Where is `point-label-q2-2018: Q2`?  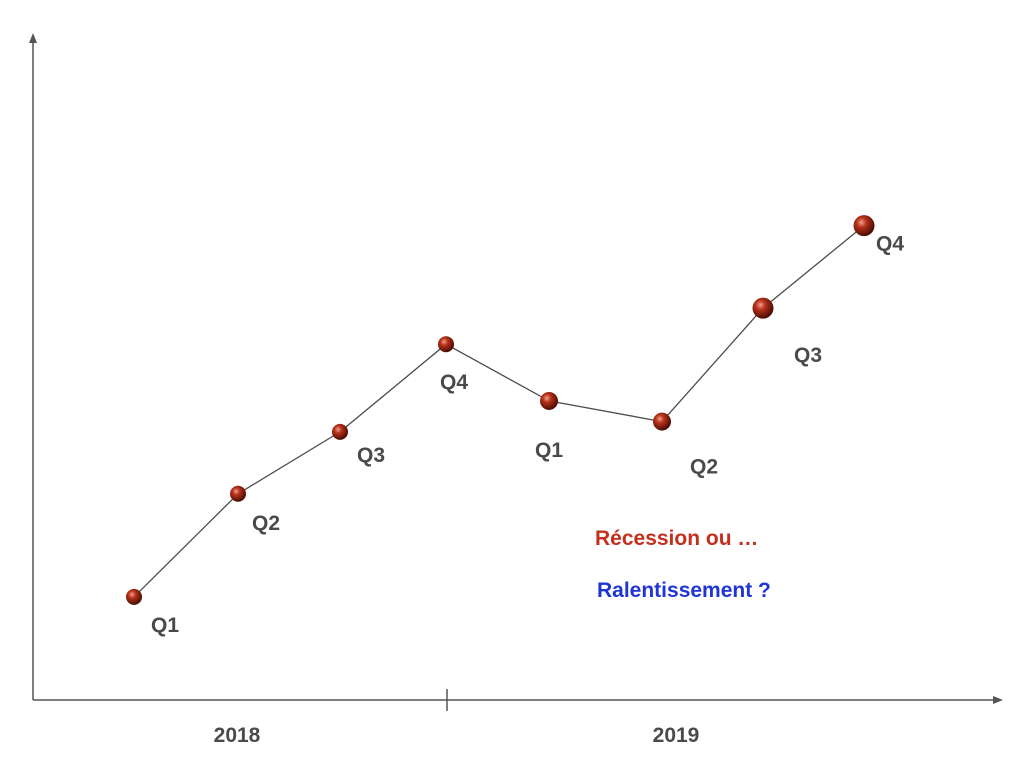 point-label-q2-2018: Q2 is located at coordinates (266, 523).